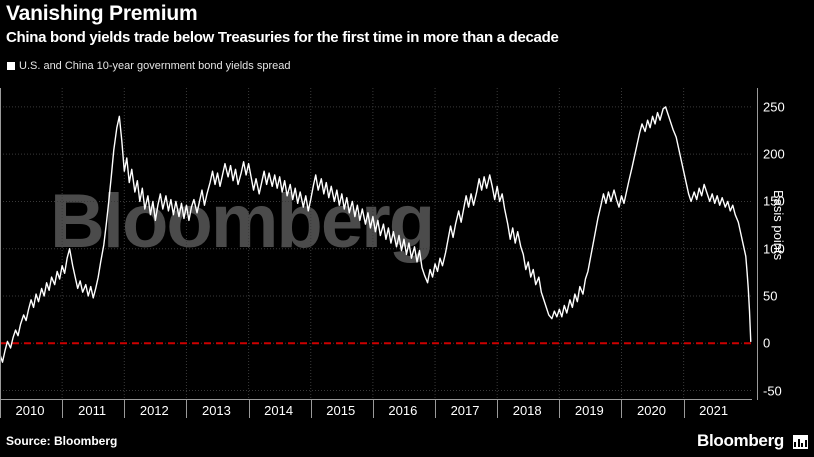 This screenshot has height=457, width=814. I want to click on legend-swatch-icon, so click(11, 66).